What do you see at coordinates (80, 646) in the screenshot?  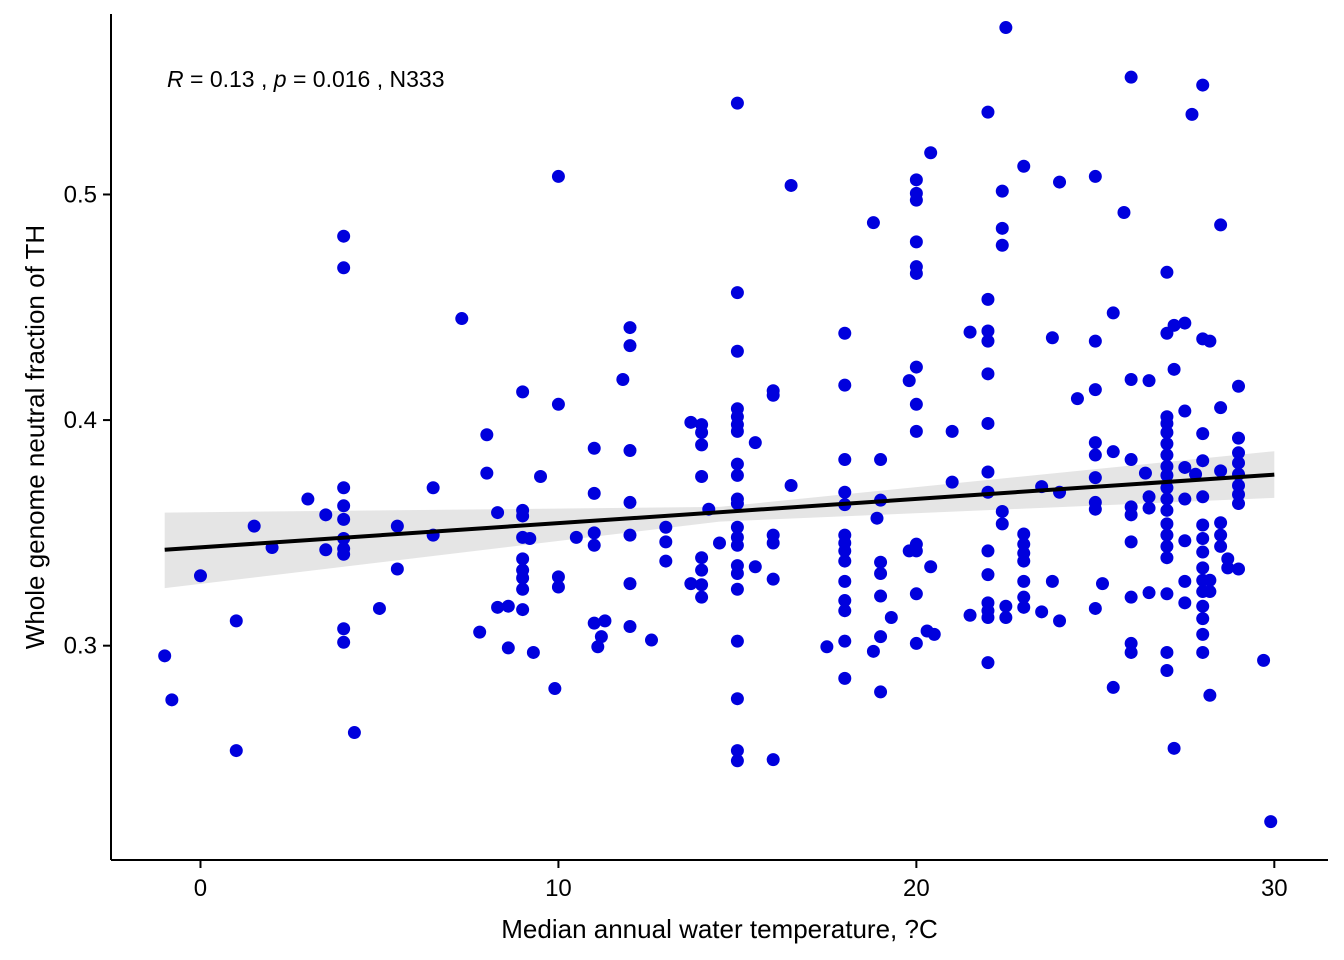 I see `y-tick-label: 0.3` at bounding box center [80, 646].